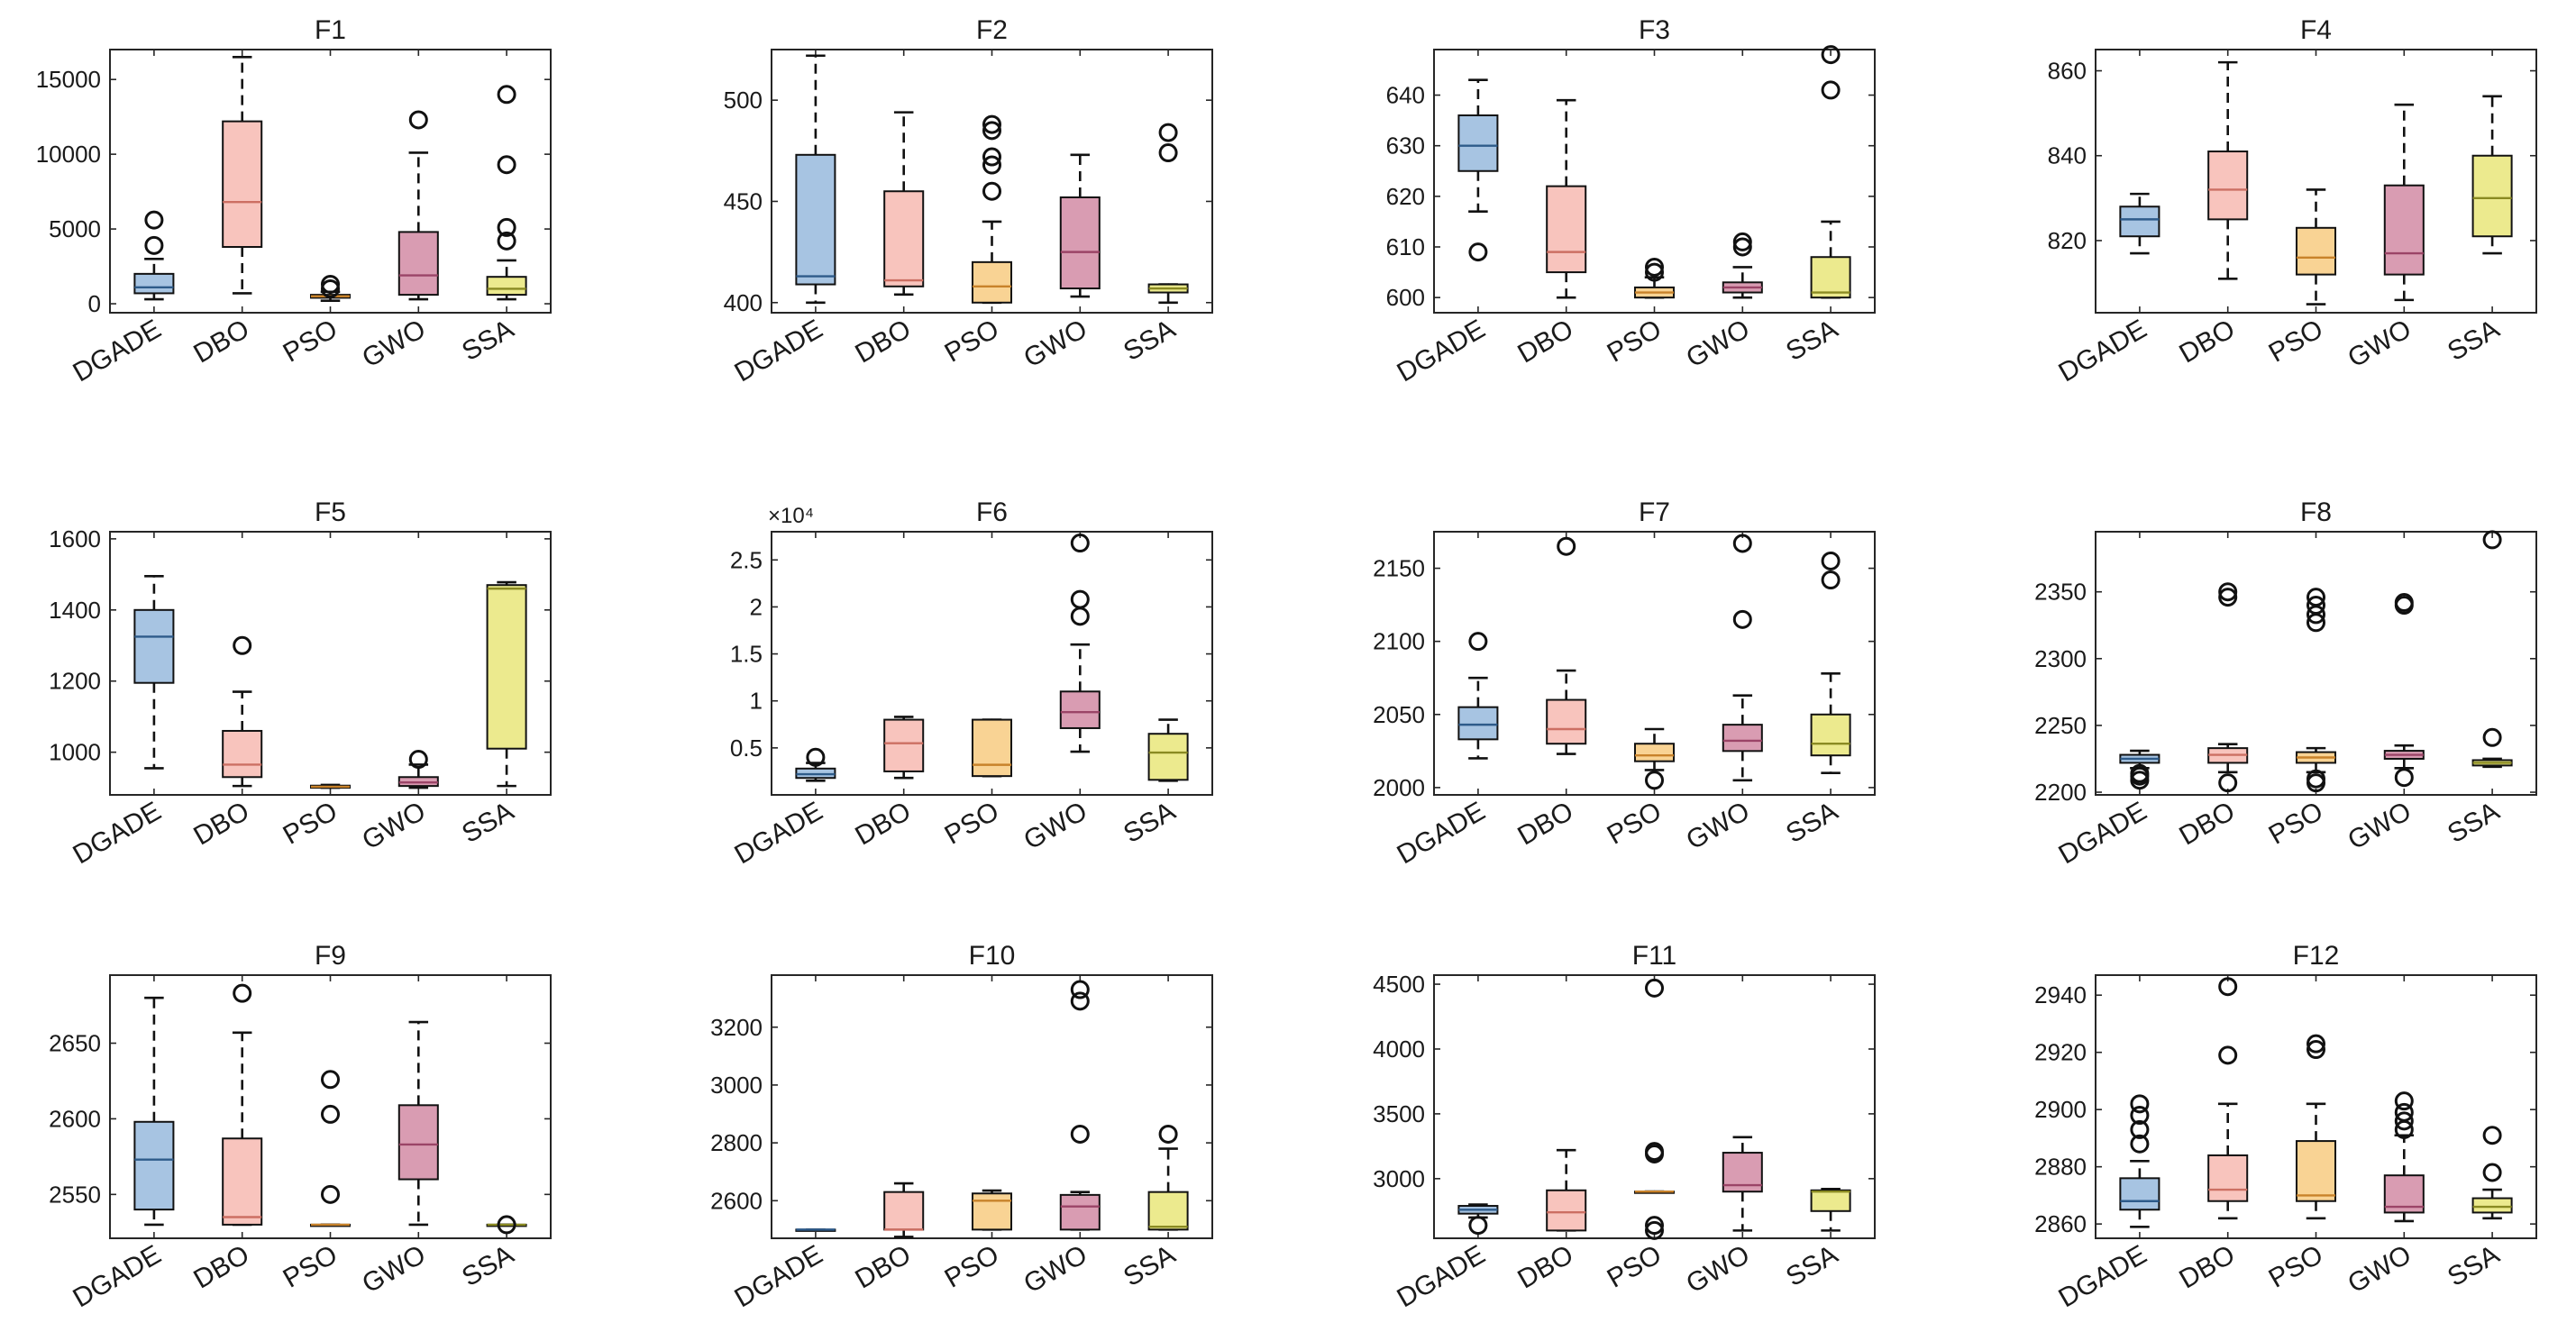 The image size is (2576, 1323). Describe the element at coordinates (736, 1028) in the screenshot. I see `y-tick-label: 3200` at that location.